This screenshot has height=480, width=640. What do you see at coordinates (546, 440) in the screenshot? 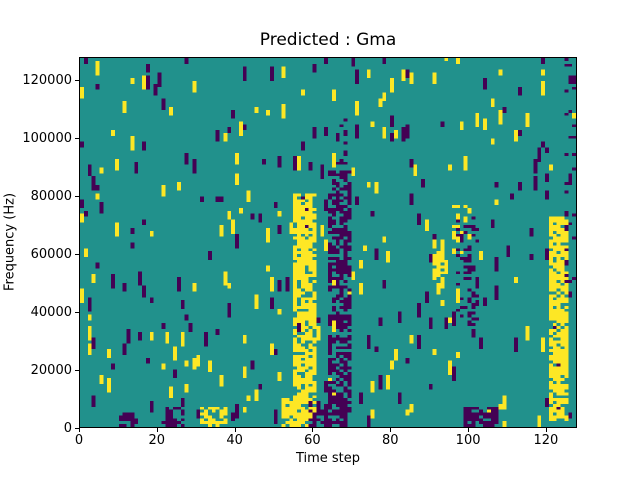
I see `x-tick-label: 120` at bounding box center [546, 440].